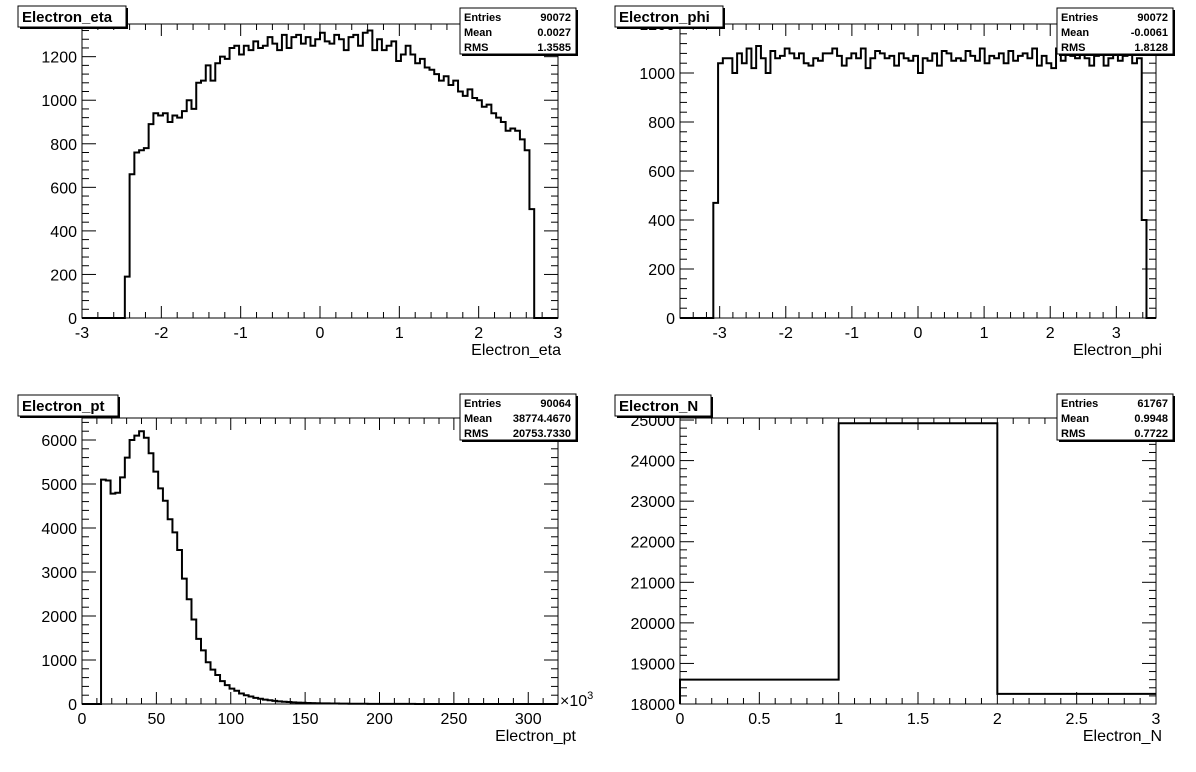  I want to click on x-axis-title: Electron_phi, so click(1117, 350).